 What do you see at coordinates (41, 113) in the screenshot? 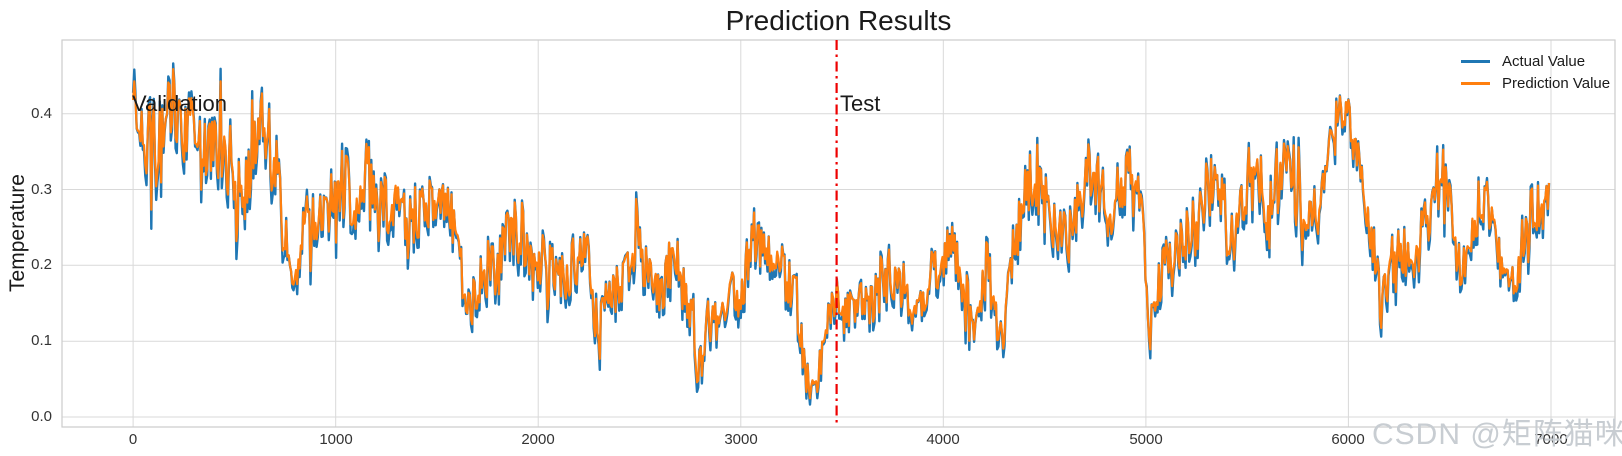
I see `y-tick-label: 0.4` at bounding box center [41, 113].